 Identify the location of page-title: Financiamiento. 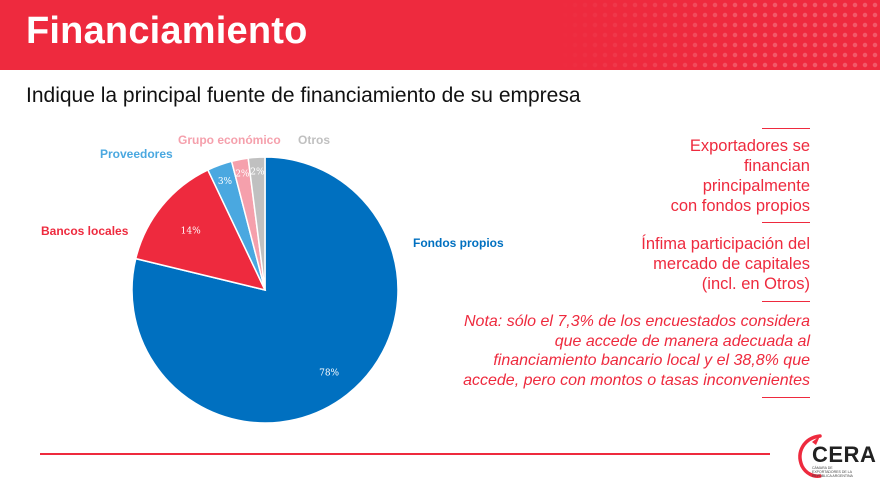
(167, 31).